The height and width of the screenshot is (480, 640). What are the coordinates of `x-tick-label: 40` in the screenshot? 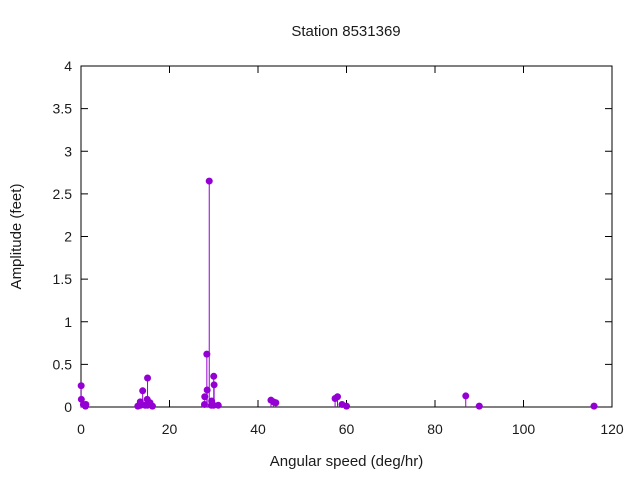 It's located at (258, 429).